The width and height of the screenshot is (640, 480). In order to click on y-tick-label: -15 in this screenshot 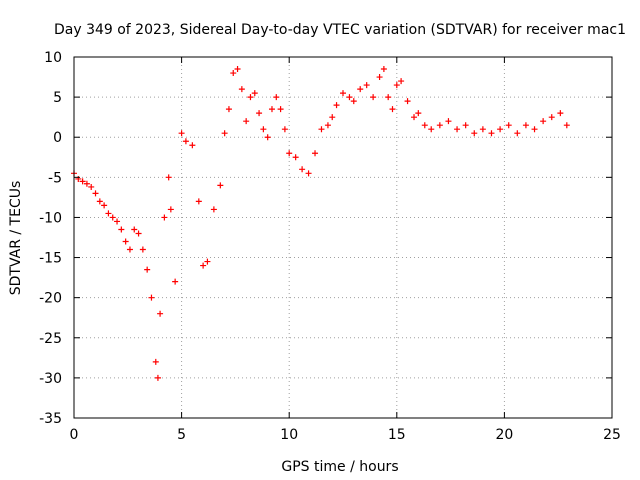, I will do `click(50, 259)`.